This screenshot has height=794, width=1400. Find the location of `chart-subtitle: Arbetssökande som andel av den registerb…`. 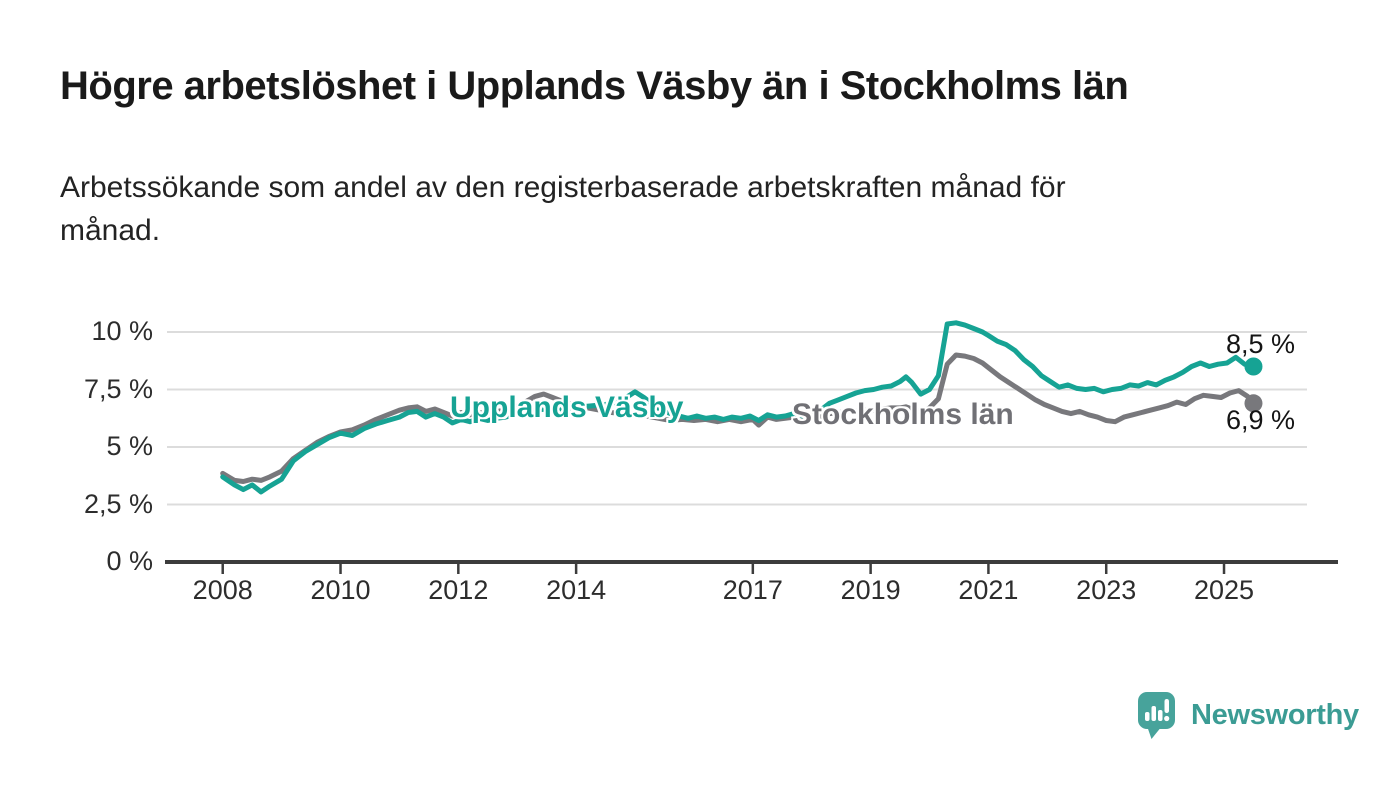

chart-subtitle: Arbetssökande som andel av den registerb… is located at coordinates (690, 209).